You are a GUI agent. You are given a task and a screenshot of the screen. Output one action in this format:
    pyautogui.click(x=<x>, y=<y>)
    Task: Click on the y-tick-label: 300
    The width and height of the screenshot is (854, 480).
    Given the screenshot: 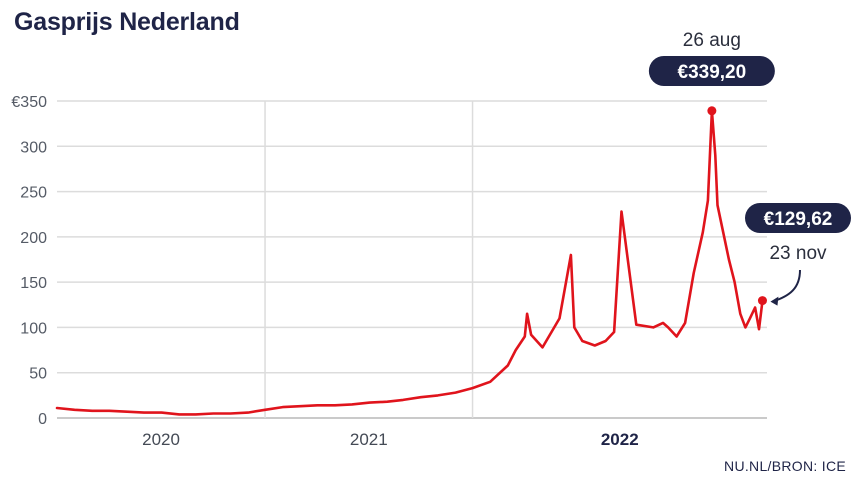 What is the action you would take?
    pyautogui.click(x=33, y=147)
    